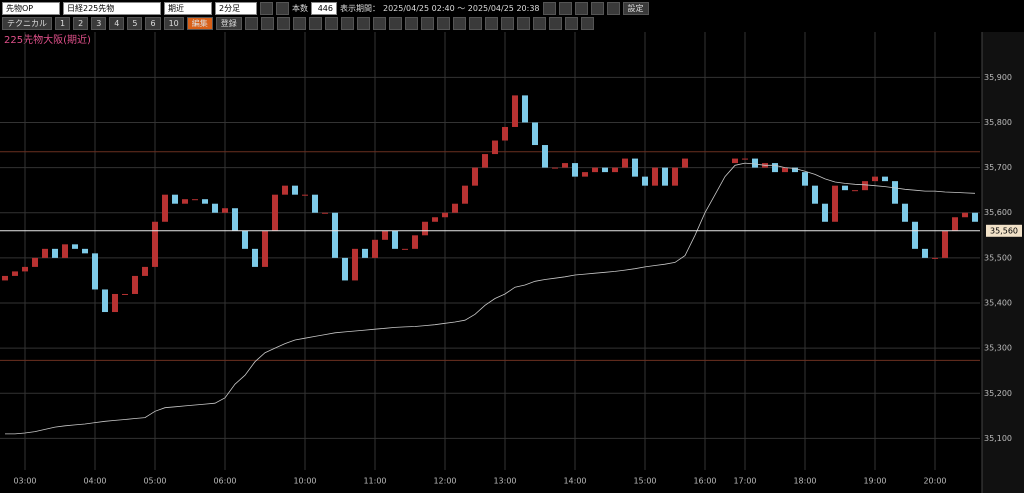  I want to click on x-tick-label: 06:00, so click(224, 481).